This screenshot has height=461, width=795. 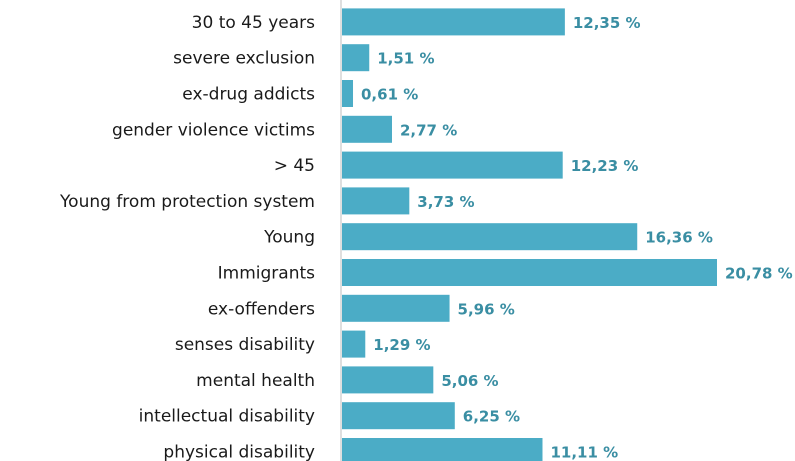 What do you see at coordinates (679, 238) in the screenshot?
I see `value-label: 16,36 %` at bounding box center [679, 238].